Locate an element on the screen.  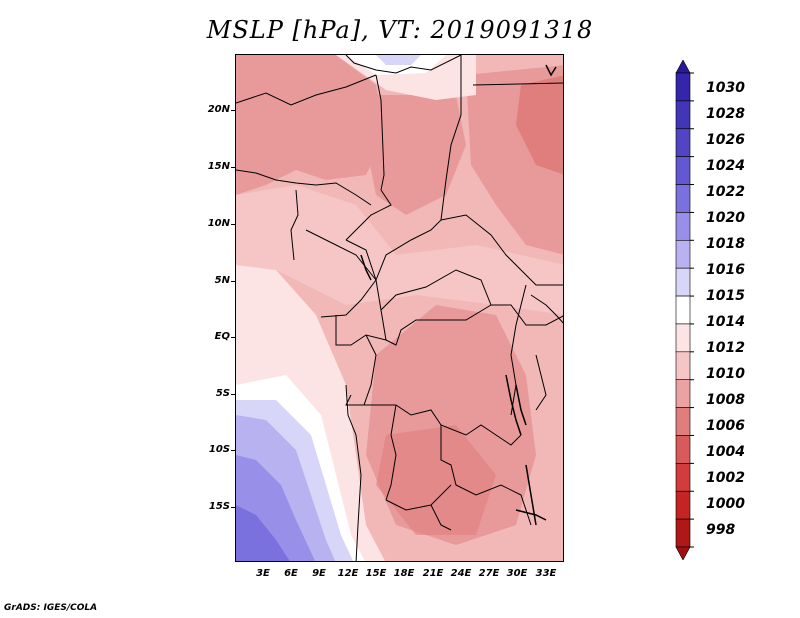
colorbar-label-1024: 1024 is located at coordinates (725, 166).